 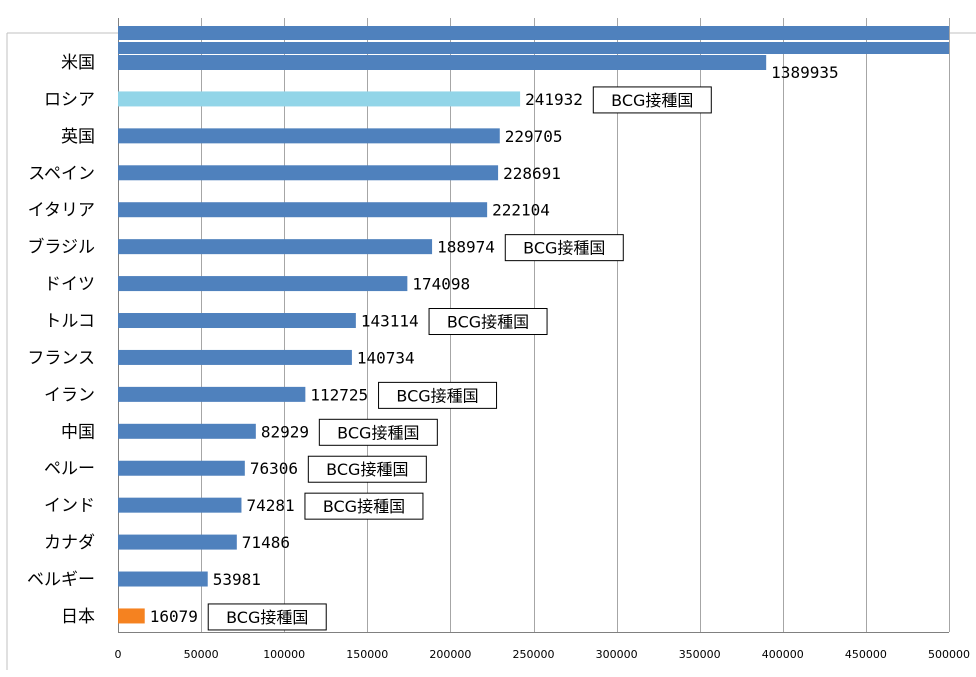 I want to click on x-tick-label: 250000, so click(x=534, y=654).